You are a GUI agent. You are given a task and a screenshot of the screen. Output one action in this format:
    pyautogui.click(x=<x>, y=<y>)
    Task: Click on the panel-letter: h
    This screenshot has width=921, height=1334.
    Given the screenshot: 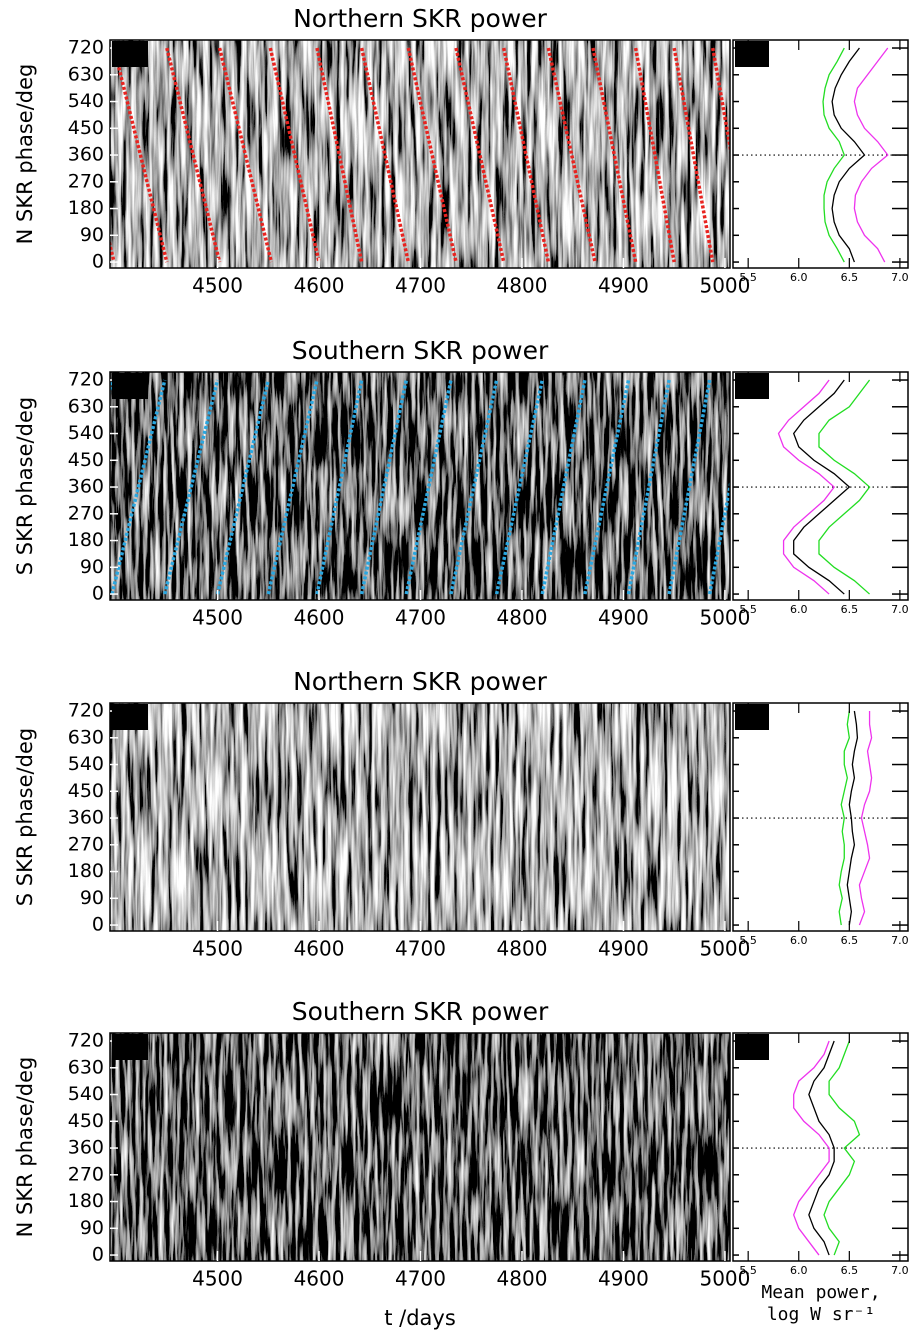 What is the action you would take?
    pyautogui.click(x=750, y=1046)
    